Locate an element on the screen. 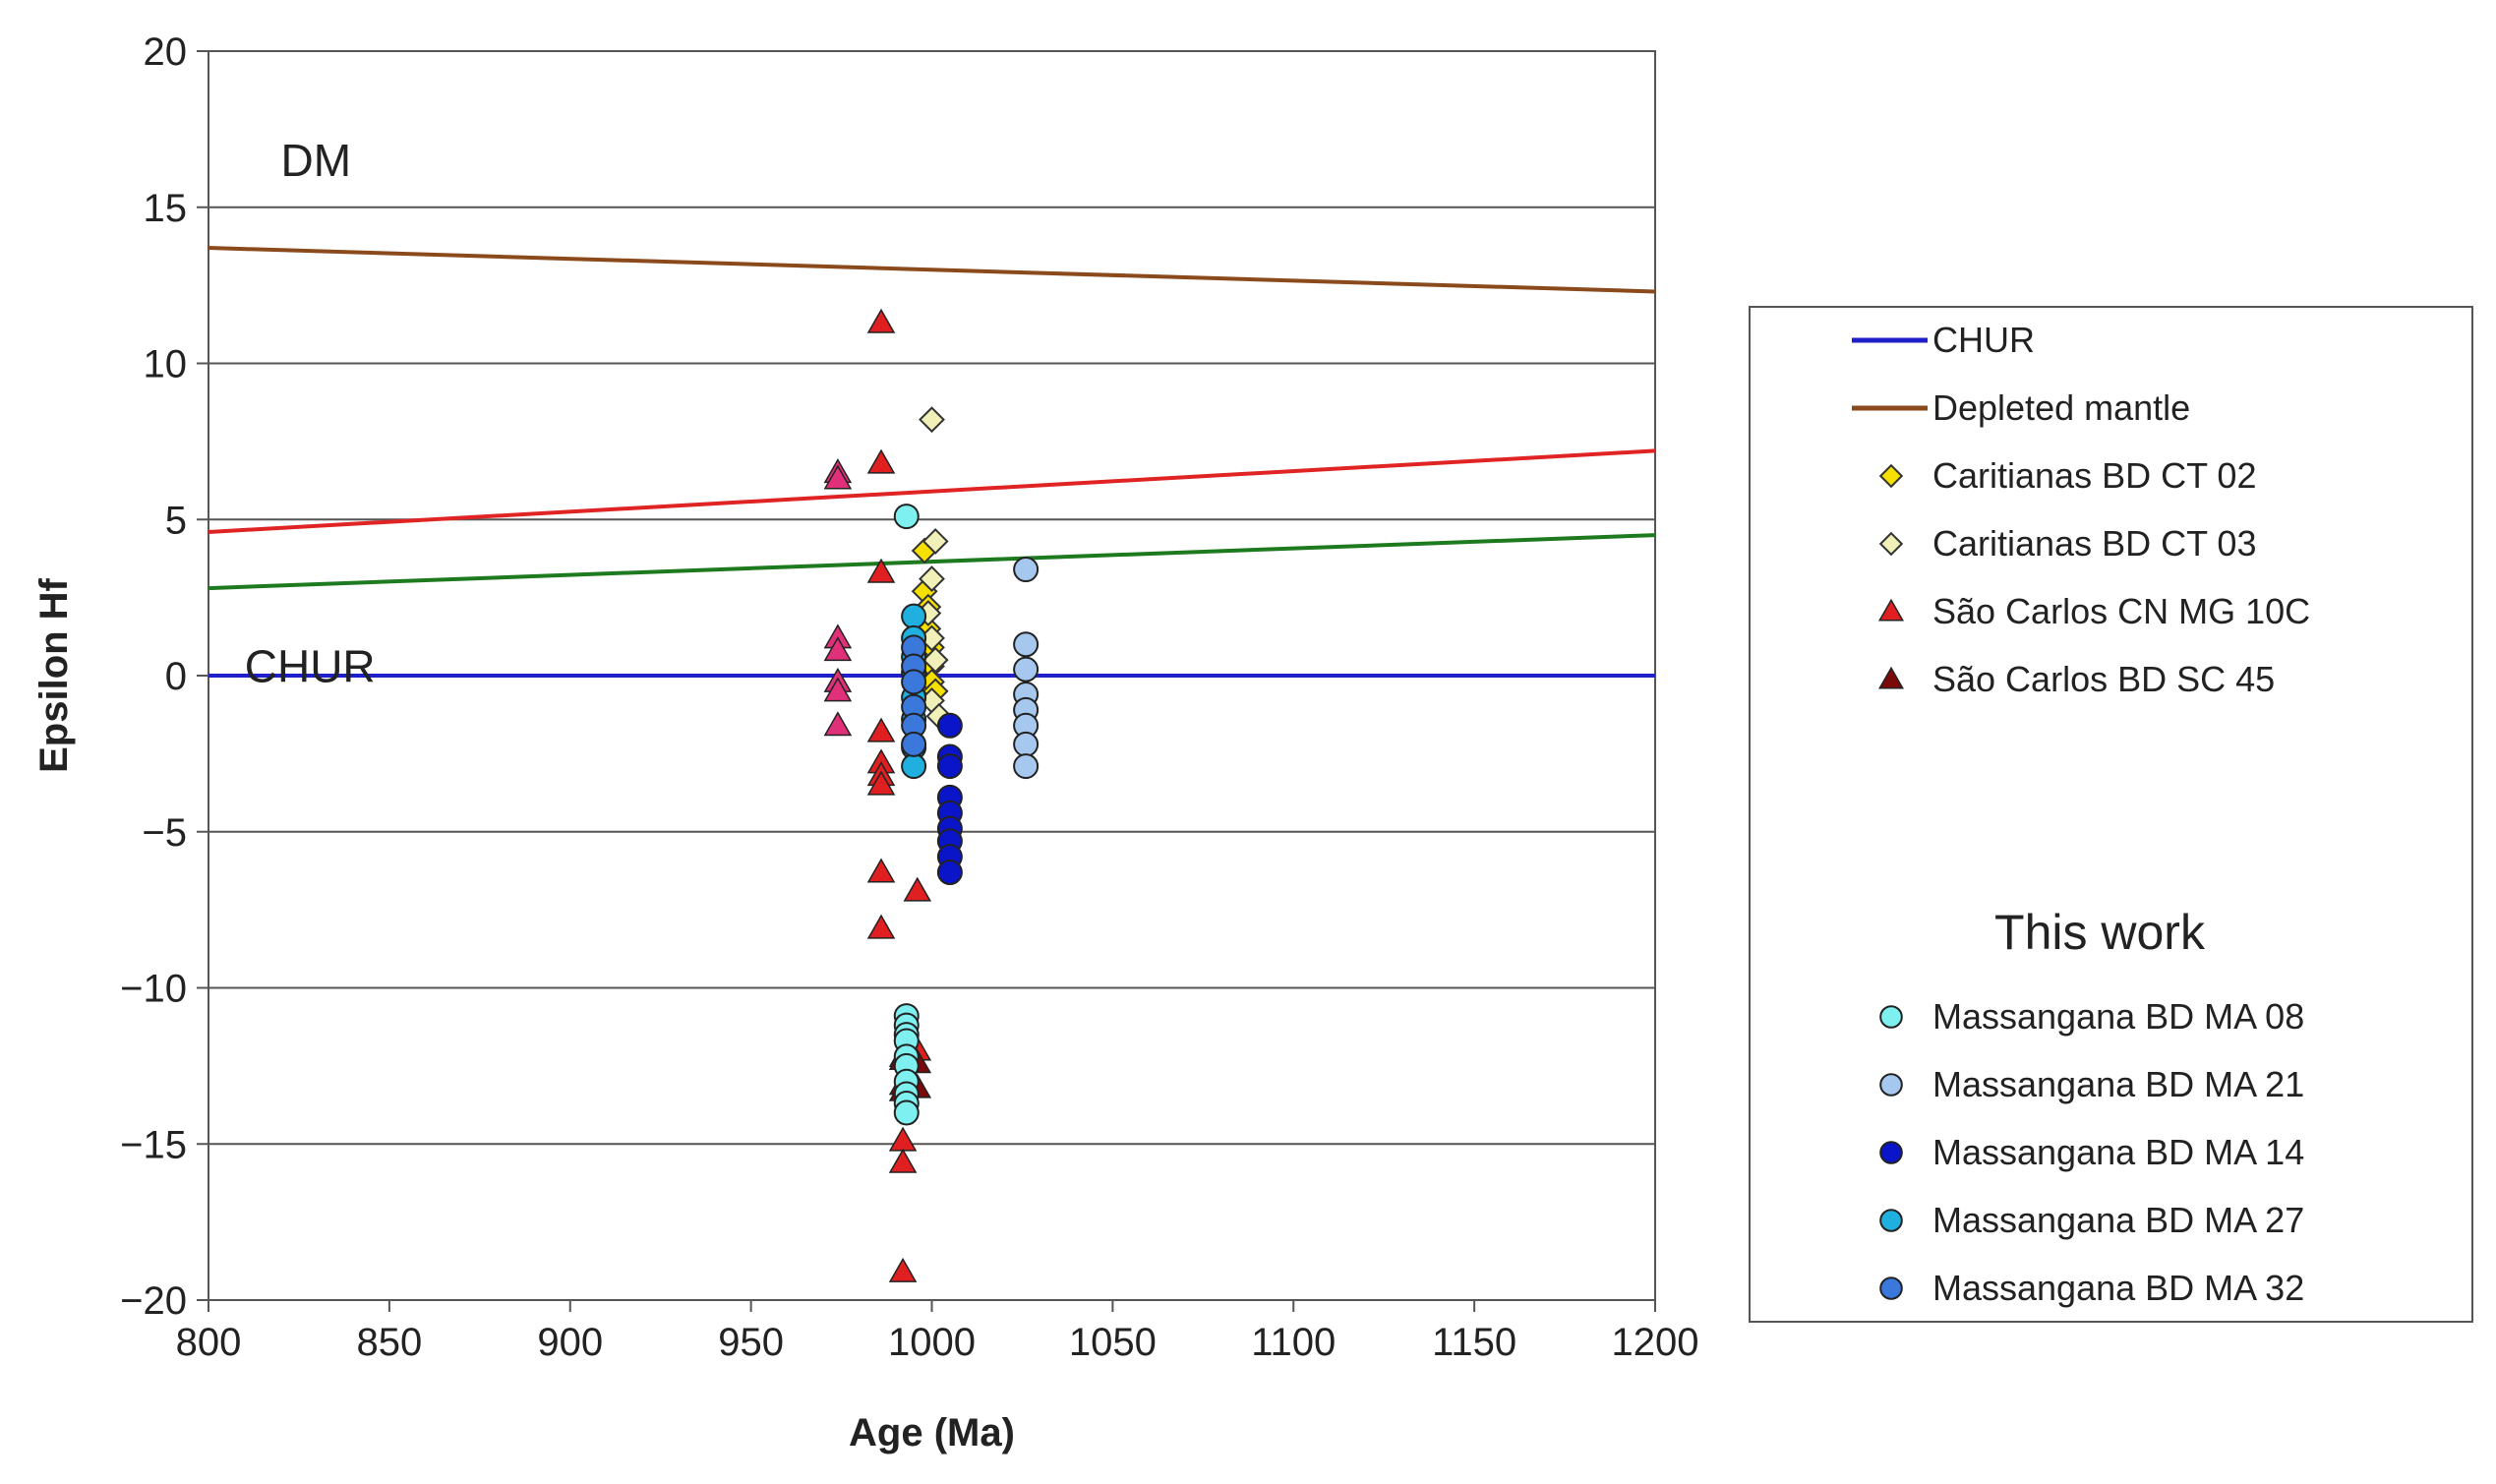 The height and width of the screenshot is (1484, 2496). legend-label-massangana-bd-ma-32: Massangana BD MA 32 is located at coordinates (2118, 1288).